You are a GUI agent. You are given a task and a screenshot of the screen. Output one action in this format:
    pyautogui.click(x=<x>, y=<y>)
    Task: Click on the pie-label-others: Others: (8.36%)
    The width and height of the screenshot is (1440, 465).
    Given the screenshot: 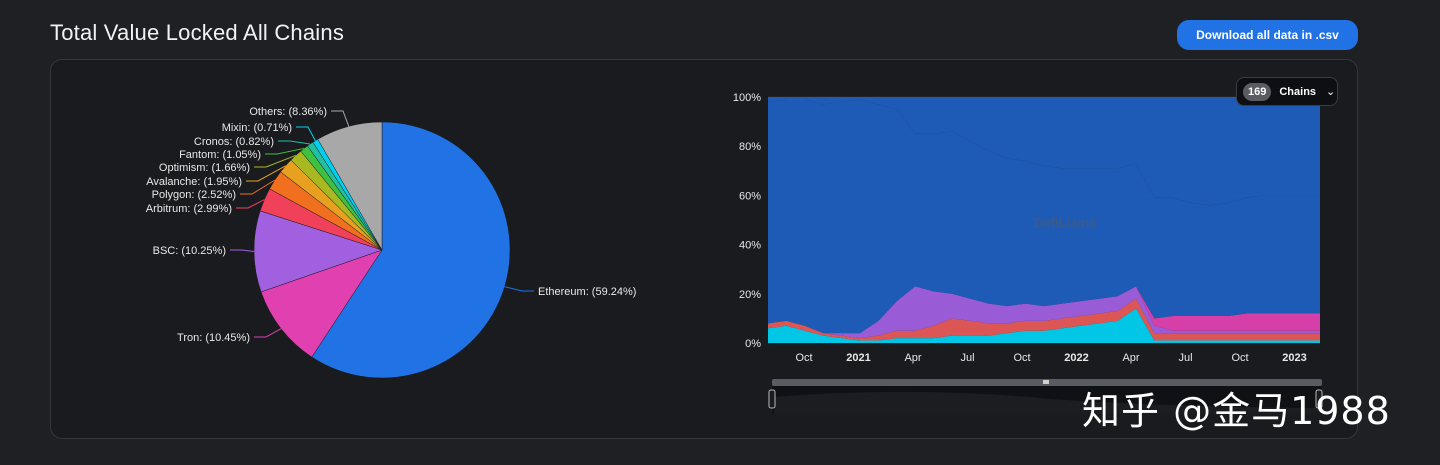 What is the action you would take?
    pyautogui.click(x=288, y=112)
    